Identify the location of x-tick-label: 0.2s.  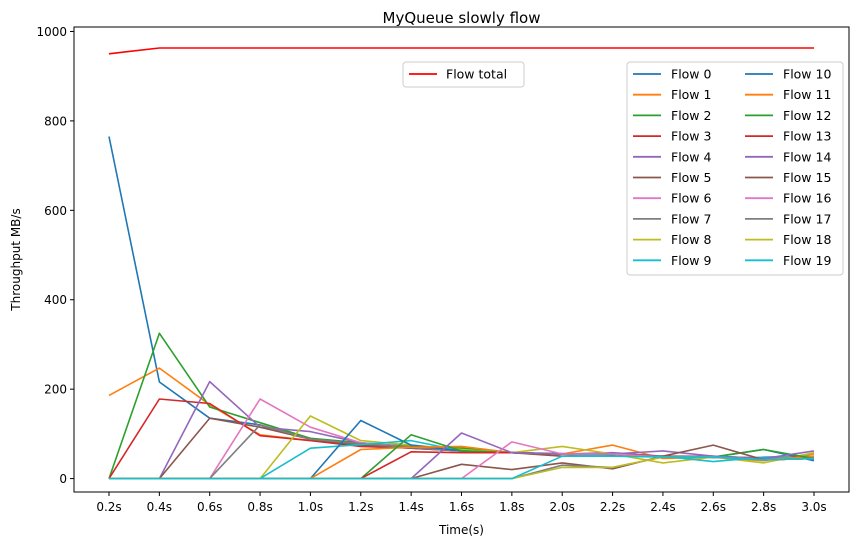
(108, 507).